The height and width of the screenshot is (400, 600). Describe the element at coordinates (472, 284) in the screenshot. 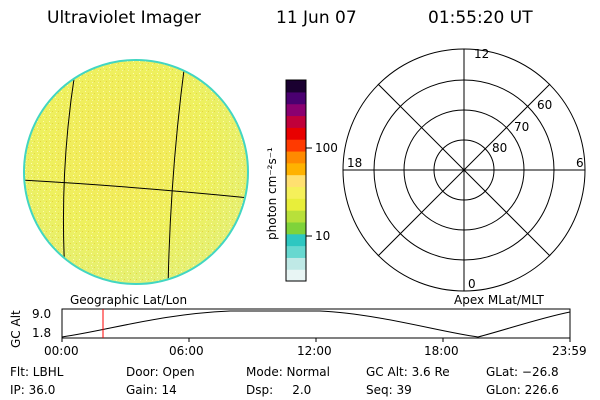

I see `mlt-label-0: 0` at that location.